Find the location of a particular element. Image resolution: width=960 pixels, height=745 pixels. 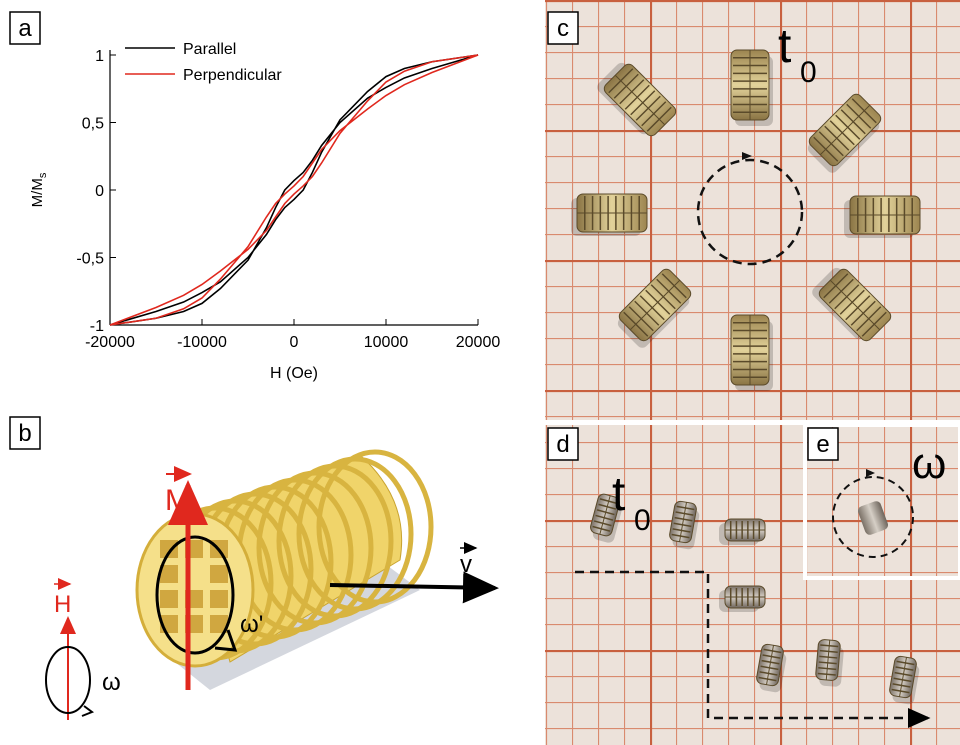

x-tick-label: 10000 is located at coordinates (386, 342).